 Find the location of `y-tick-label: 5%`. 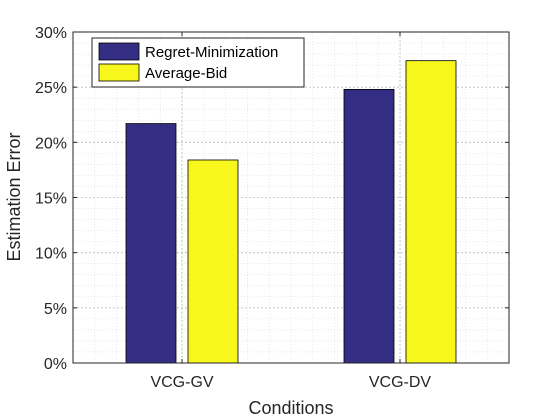

y-tick-label: 5% is located at coordinates (55, 309).